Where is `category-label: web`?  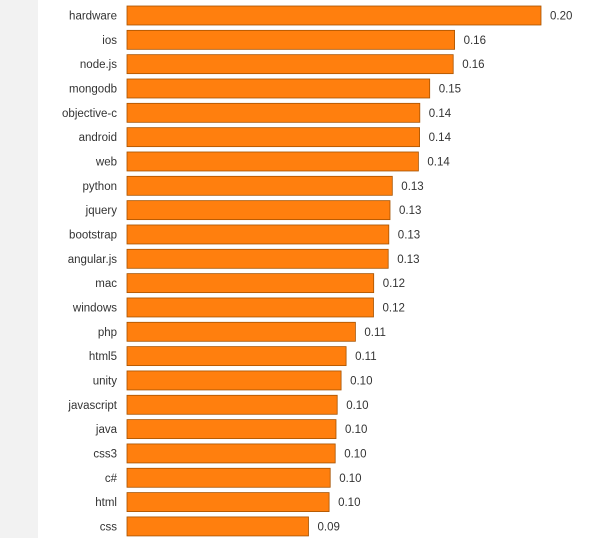
category-label: web is located at coordinates (106, 162).